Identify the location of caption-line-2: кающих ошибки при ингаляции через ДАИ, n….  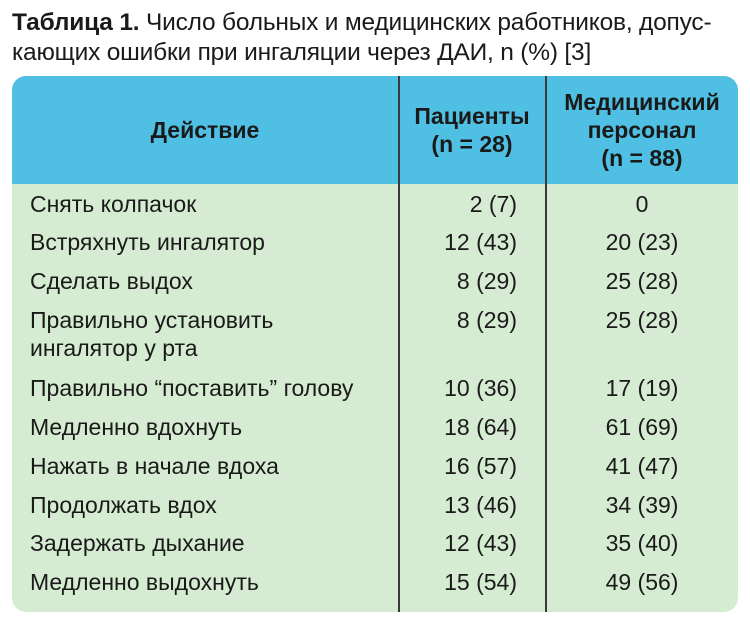
(302, 52).